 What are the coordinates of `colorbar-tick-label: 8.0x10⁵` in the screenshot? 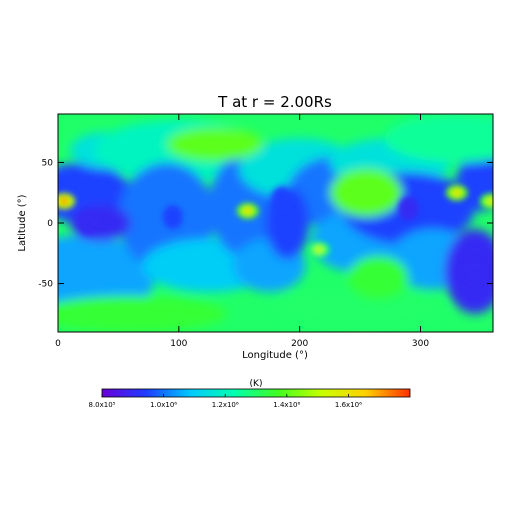 It's located at (102, 405).